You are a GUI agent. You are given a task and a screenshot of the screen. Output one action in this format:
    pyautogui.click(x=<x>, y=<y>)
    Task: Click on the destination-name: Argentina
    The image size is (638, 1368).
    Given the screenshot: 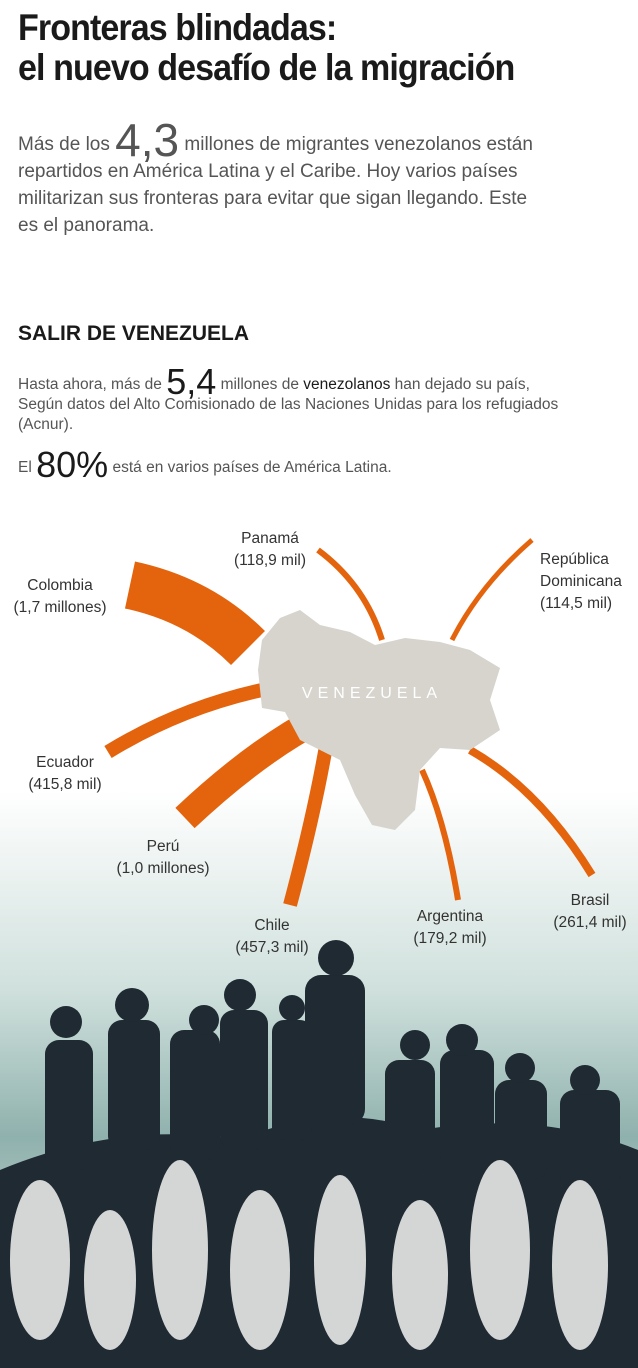 What is the action you would take?
    pyautogui.click(x=450, y=916)
    